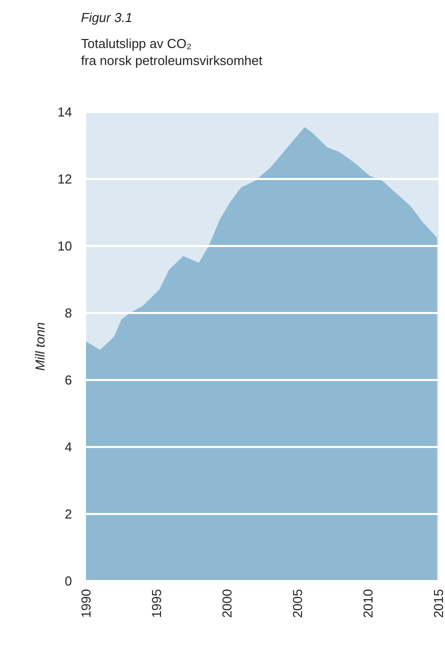 The image size is (445, 647). What do you see at coordinates (297, 603) in the screenshot?
I see `x-tick-label: 2005` at bounding box center [297, 603].